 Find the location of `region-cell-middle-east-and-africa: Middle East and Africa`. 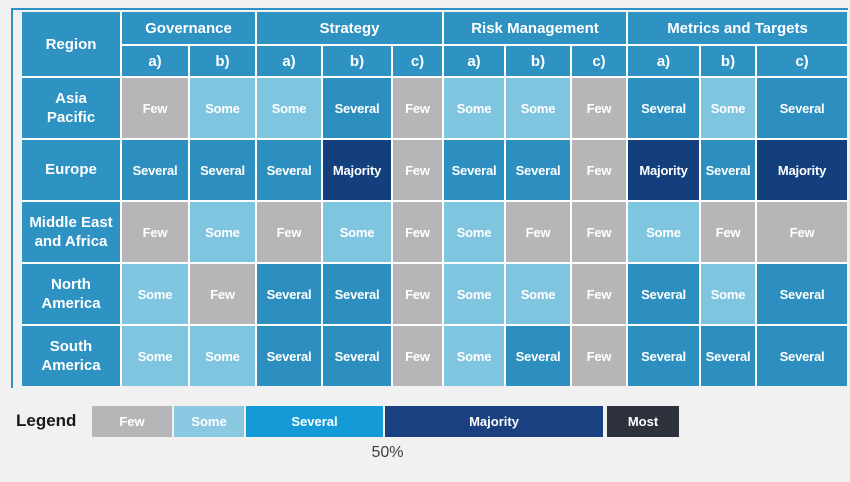

region-cell-middle-east-and-africa: Middle East and Africa is located at coordinates (71, 232).